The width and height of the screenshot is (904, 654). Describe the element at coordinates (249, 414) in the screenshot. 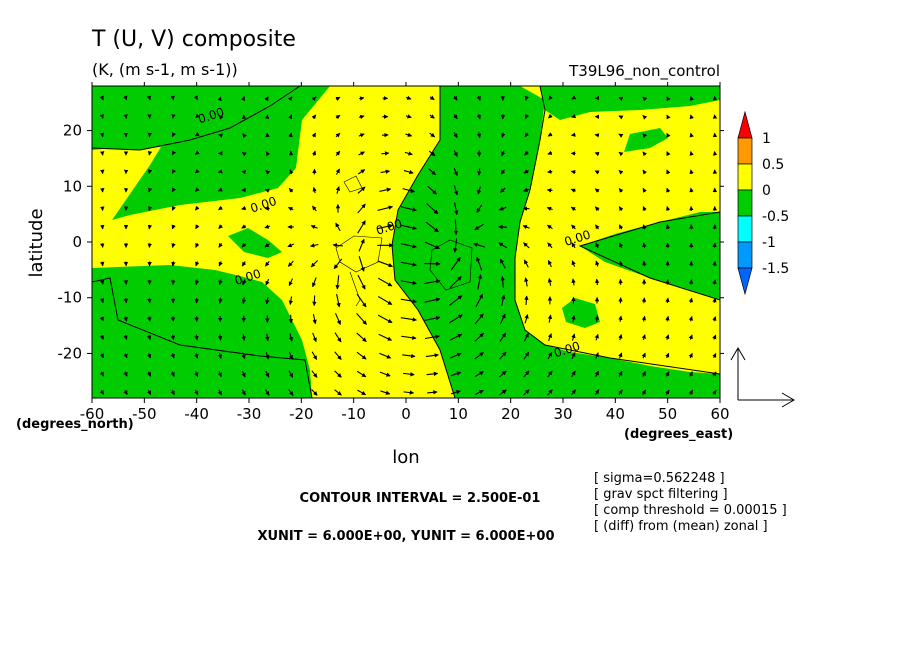

I see `x-tick-label: -30` at that location.